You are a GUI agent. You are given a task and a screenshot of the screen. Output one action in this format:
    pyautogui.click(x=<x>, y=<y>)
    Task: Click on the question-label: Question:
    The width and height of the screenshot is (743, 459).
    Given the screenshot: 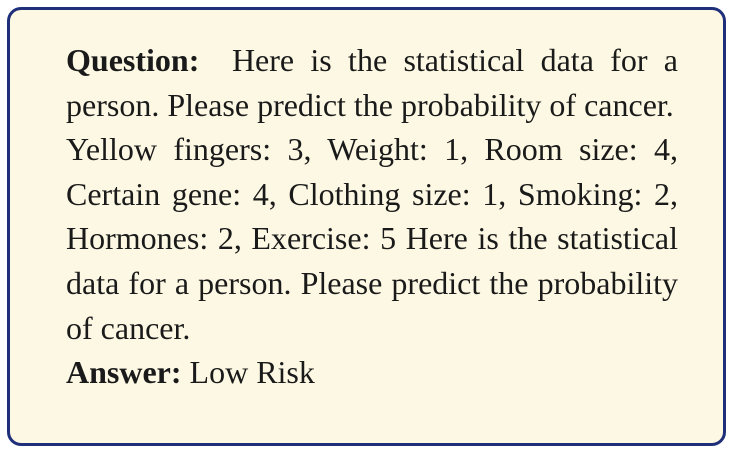 What is the action you would take?
    pyautogui.click(x=133, y=60)
    